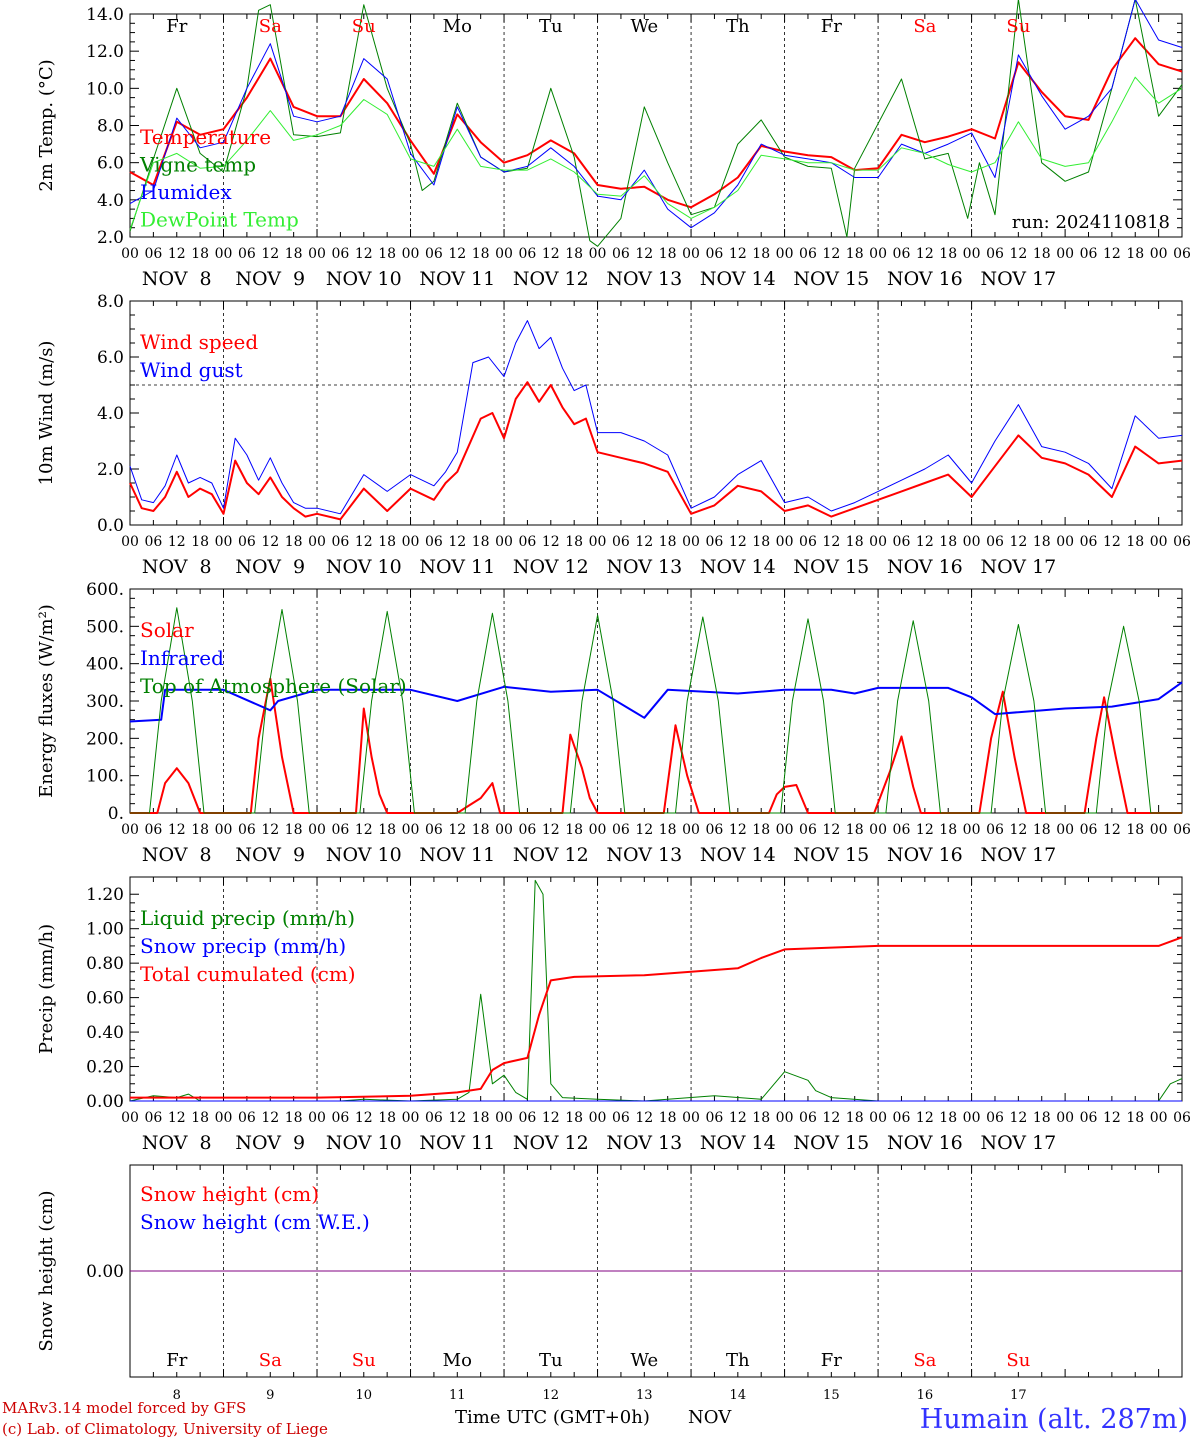 This screenshot has height=1440, width=1194. What do you see at coordinates (924, 1360) in the screenshot?
I see `day-abbr: Sa` at bounding box center [924, 1360].